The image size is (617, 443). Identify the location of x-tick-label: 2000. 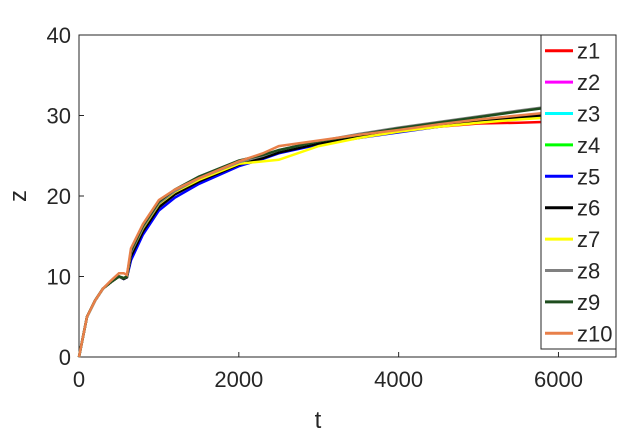
(238, 379).